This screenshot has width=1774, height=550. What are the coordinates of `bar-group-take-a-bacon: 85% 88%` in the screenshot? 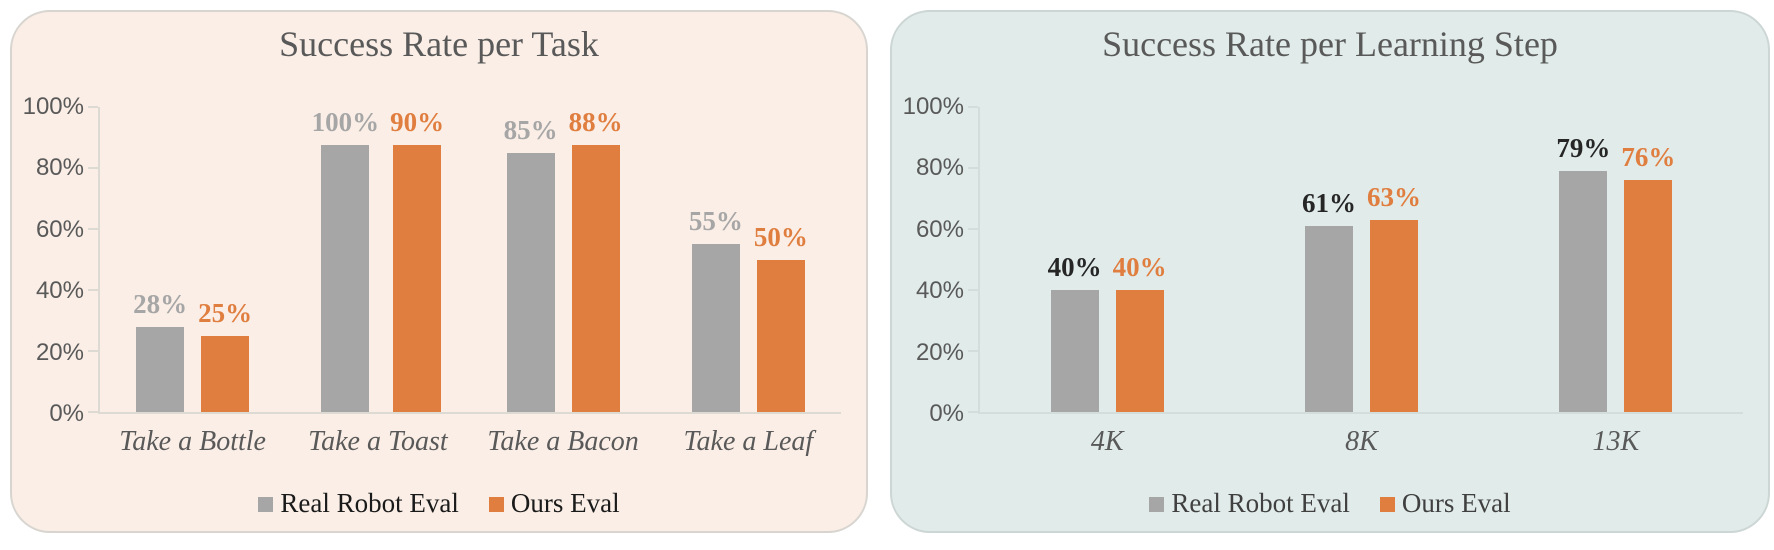 It's located at (563, 259).